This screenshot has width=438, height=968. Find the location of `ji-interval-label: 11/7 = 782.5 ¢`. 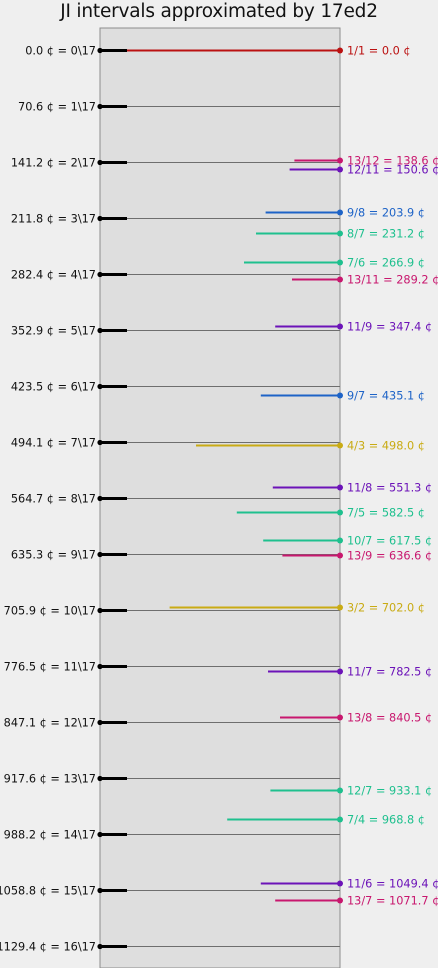

ji-interval-label: 11/7 = 782.5 ¢ is located at coordinates (389, 672).